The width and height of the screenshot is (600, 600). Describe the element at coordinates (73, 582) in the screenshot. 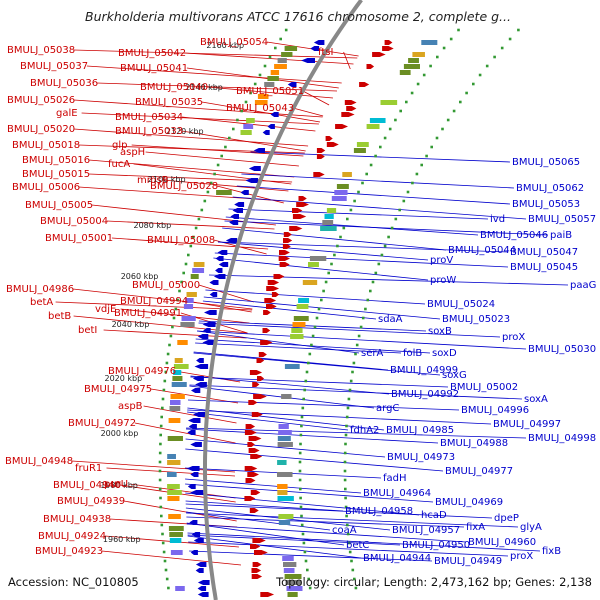

I see `accession-text: Accession: NC_010805` at that location.